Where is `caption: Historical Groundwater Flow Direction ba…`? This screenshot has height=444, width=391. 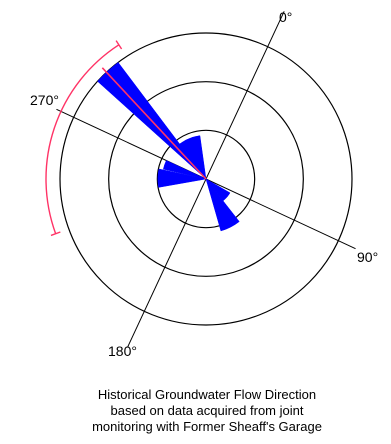
caption: Historical Groundwater Flow Direction ba… is located at coordinates (207, 410).